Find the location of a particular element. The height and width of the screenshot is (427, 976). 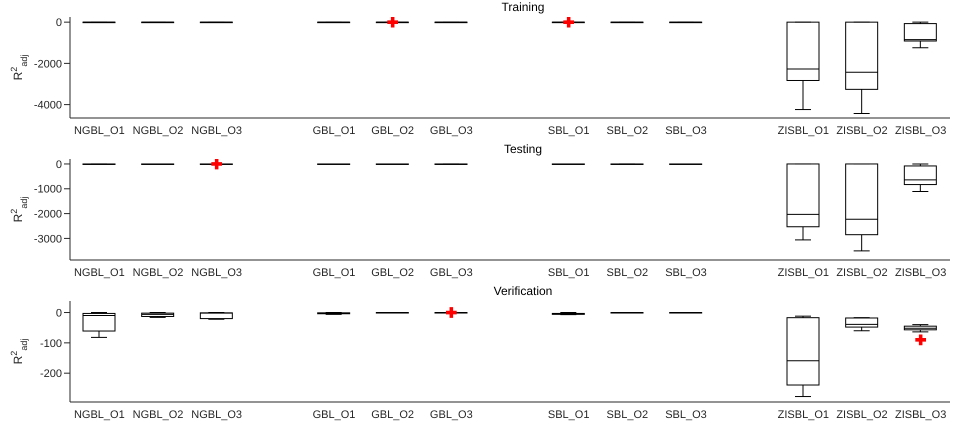

y-tick-label: -4000 is located at coordinates (48, 106).